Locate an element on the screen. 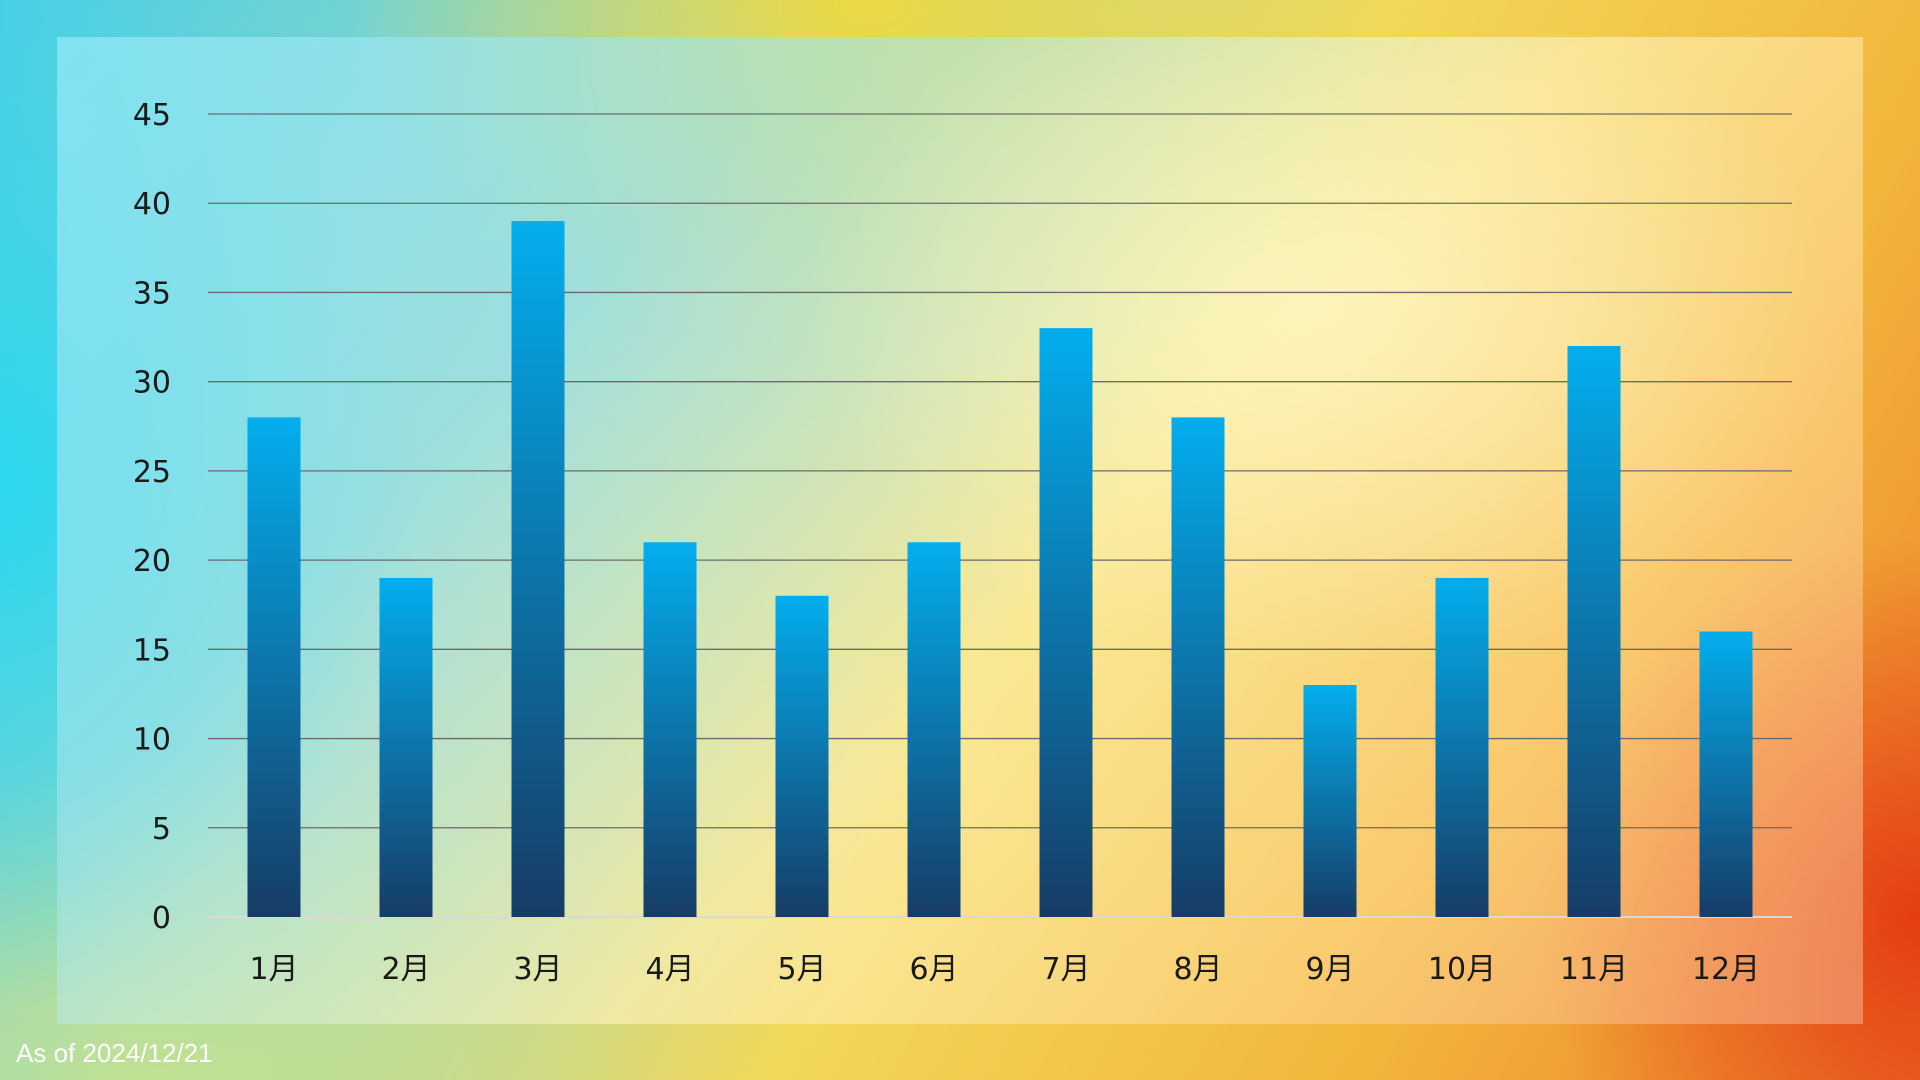 Image resolution: width=1920 pixels, height=1080 pixels. y-tick-label: 0 is located at coordinates (161, 918).